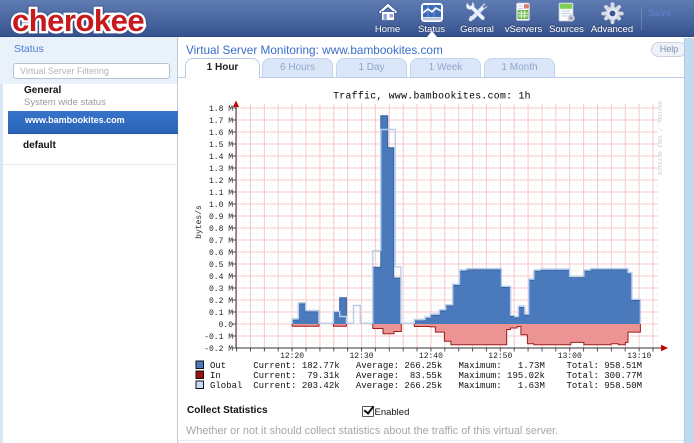 The height and width of the screenshot is (443, 694). I want to click on svg-text: 0.8 M, so click(221, 229).